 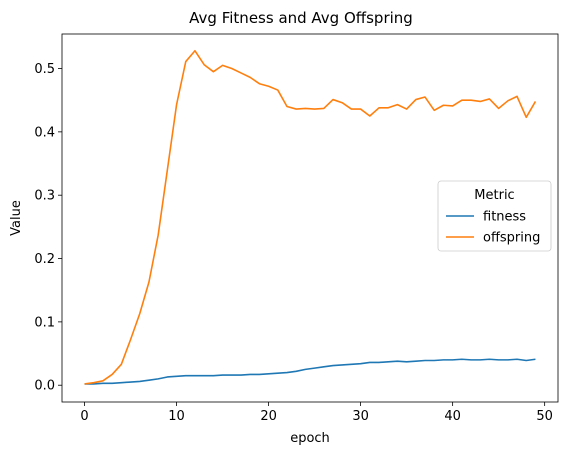 What do you see at coordinates (44, 196) in the screenshot?
I see `y-tick-label: 0.3` at bounding box center [44, 196].